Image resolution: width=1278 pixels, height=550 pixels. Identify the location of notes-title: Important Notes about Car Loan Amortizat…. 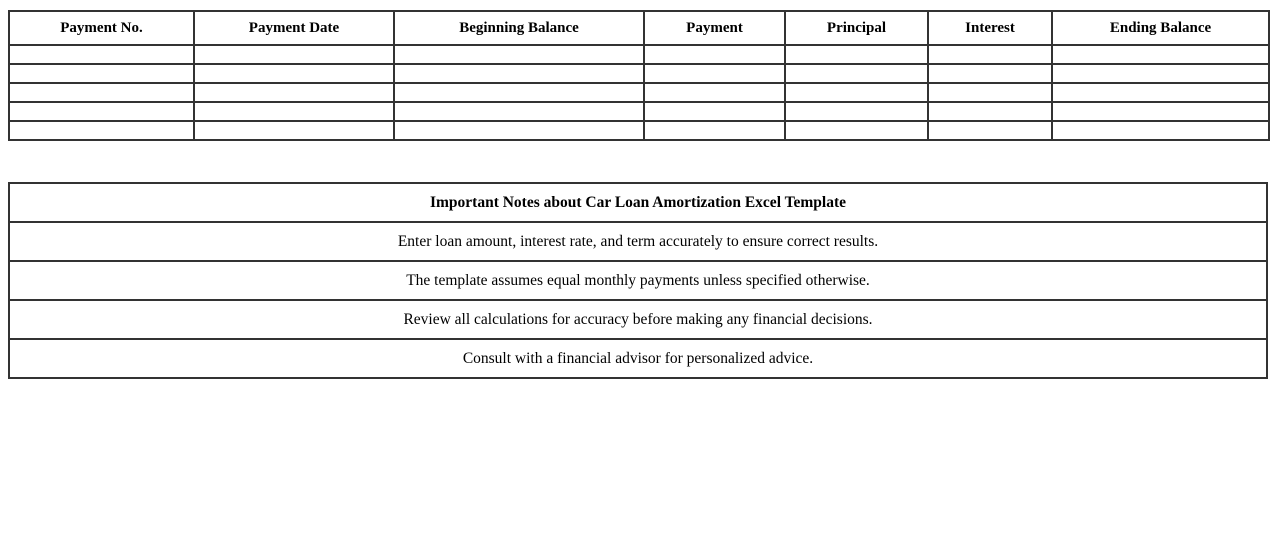
(638, 202).